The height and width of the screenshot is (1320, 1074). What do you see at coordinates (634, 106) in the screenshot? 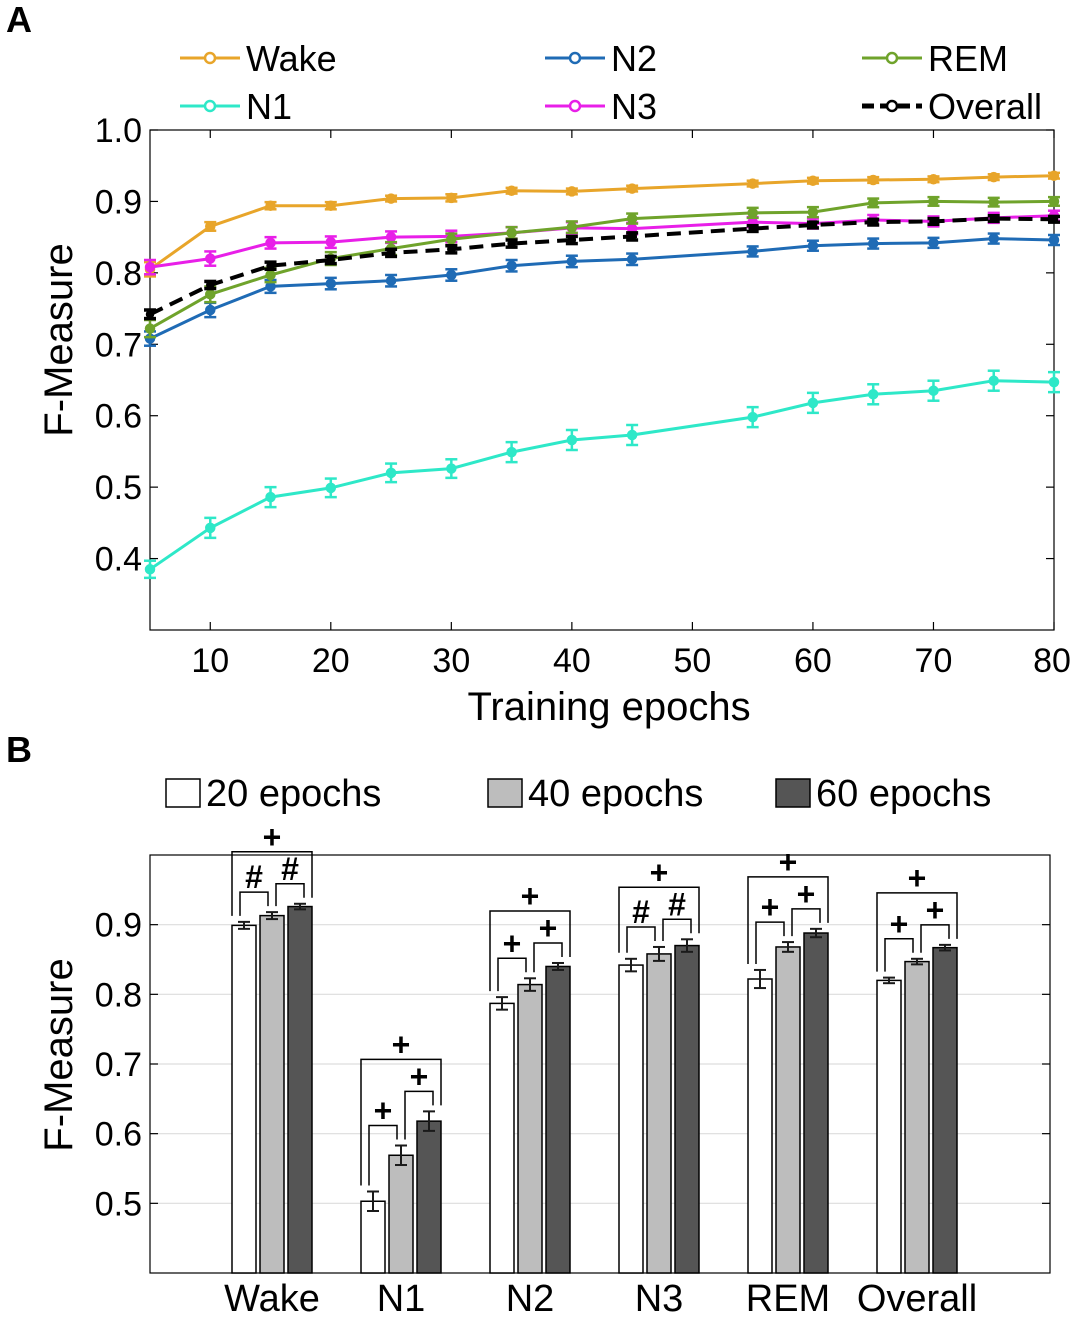
I see `a-legend-label: N3` at bounding box center [634, 106].